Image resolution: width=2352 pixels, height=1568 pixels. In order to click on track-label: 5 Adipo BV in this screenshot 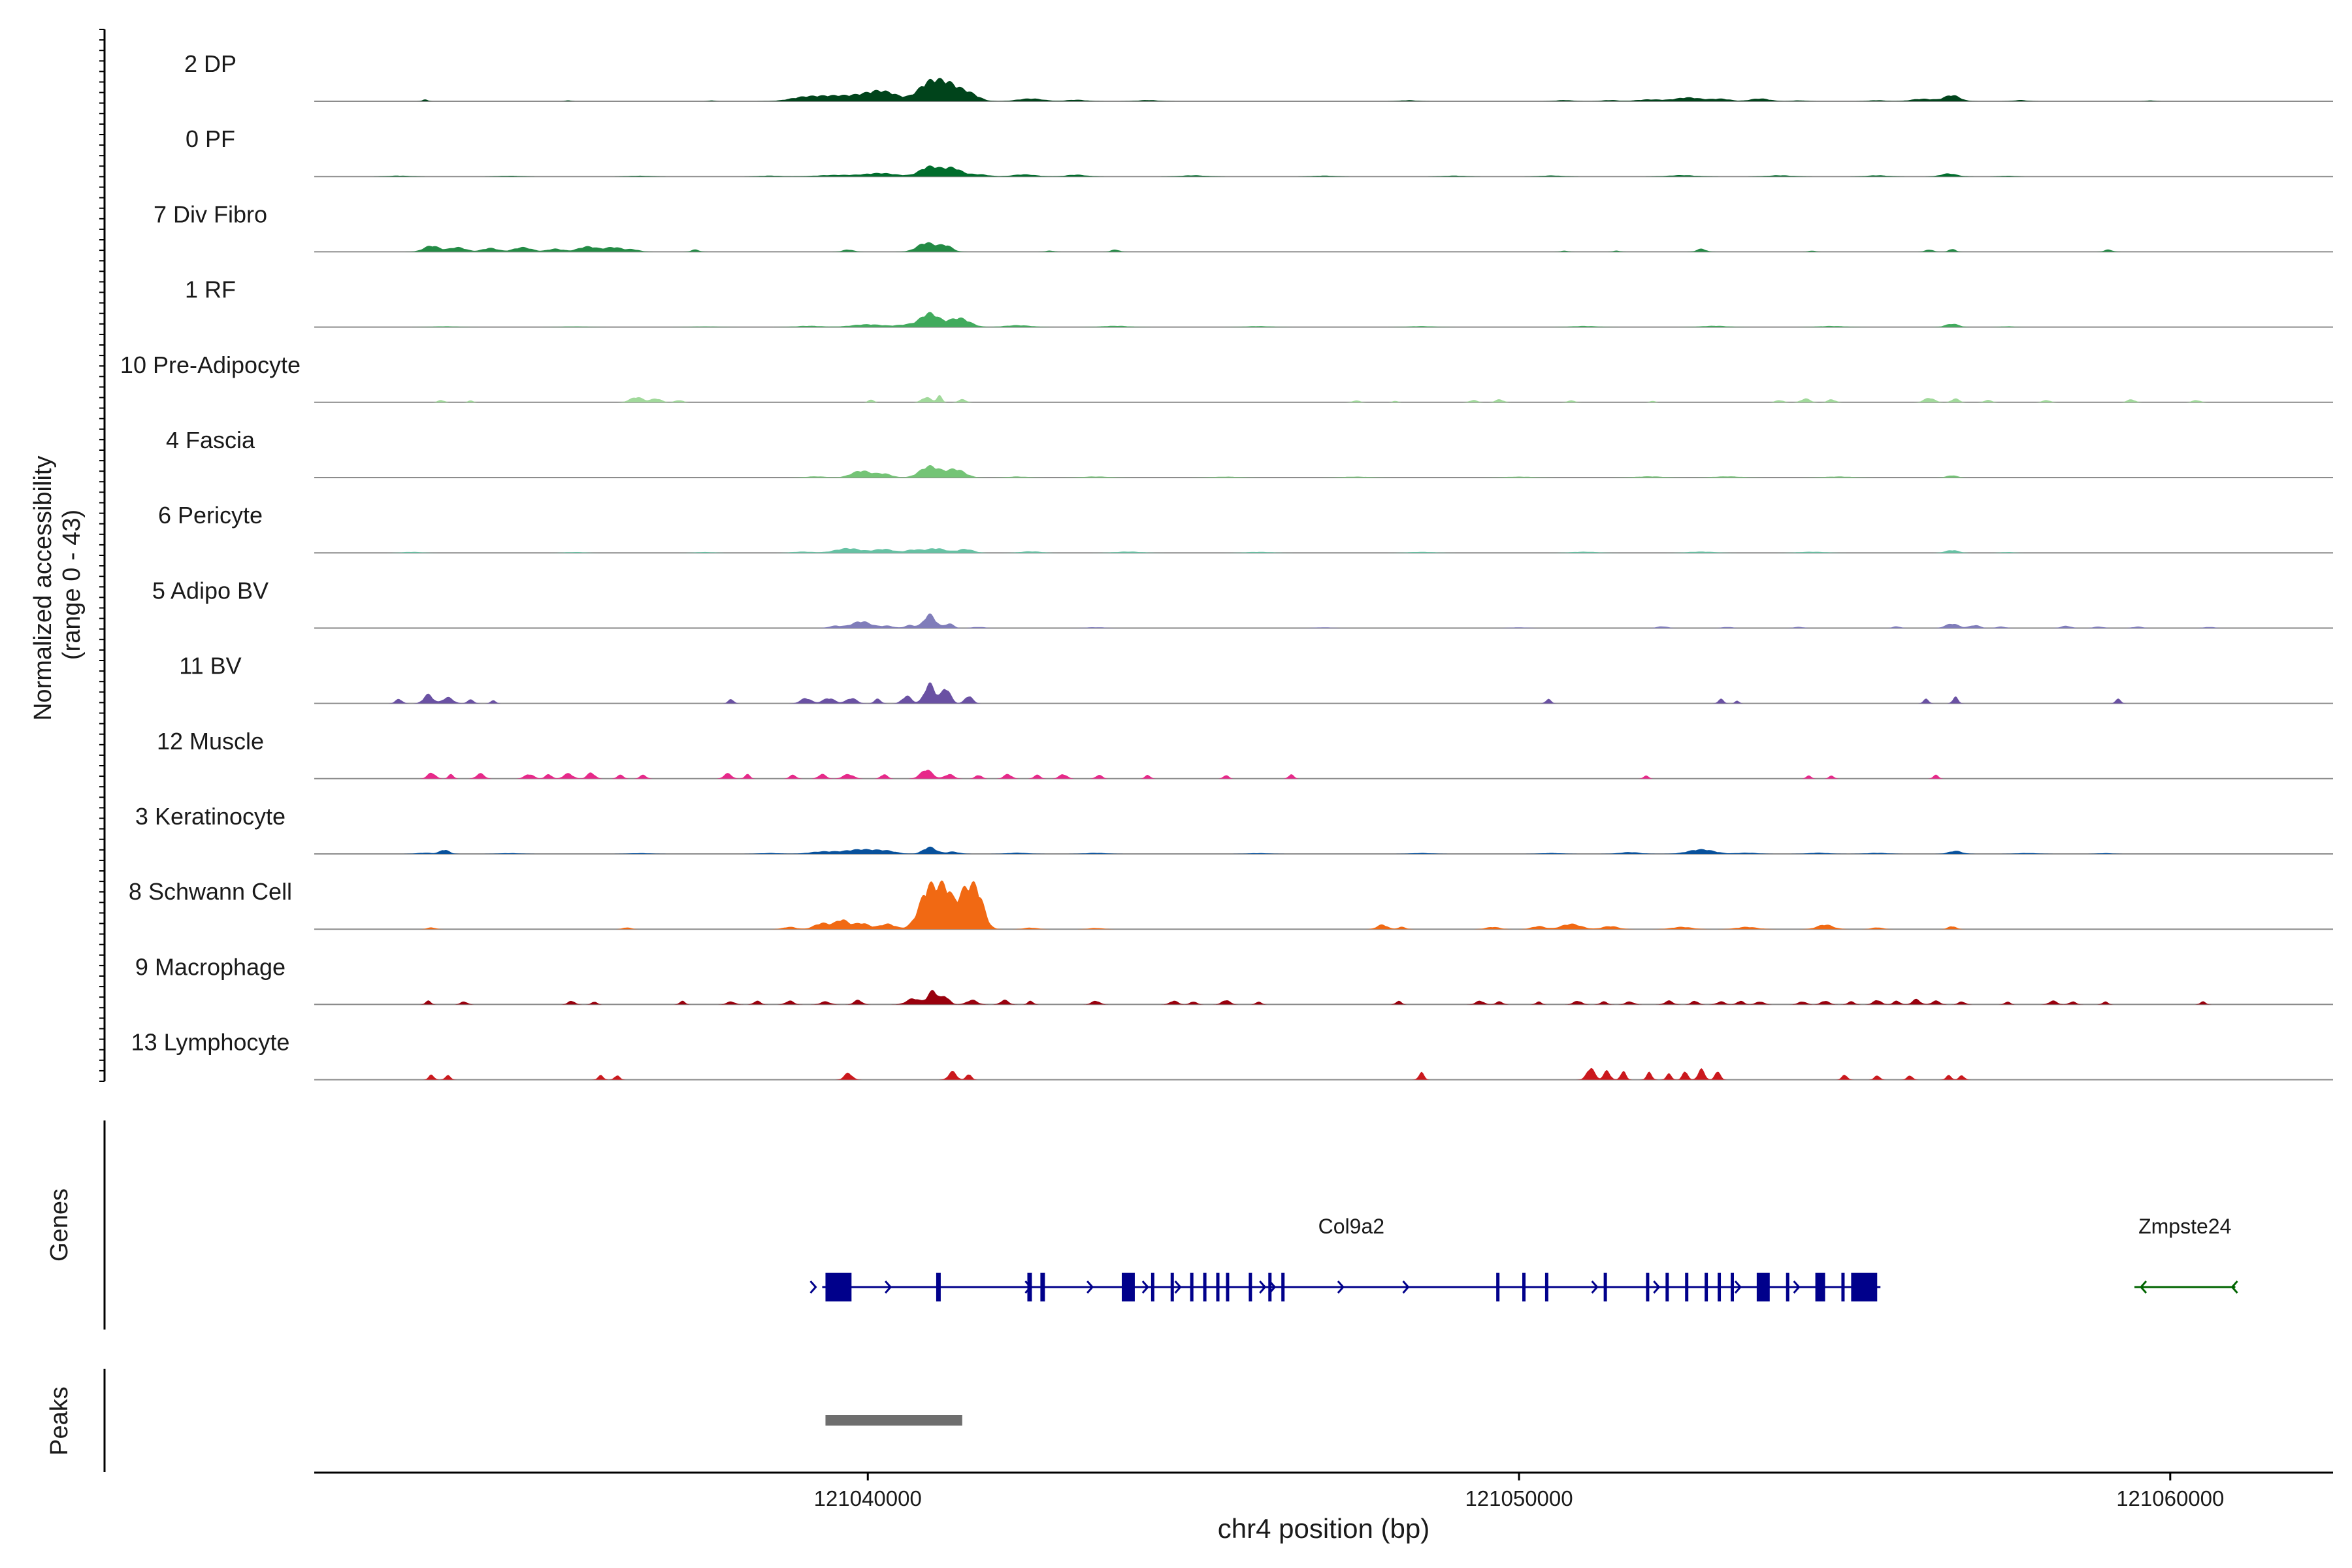, I will do `click(210, 590)`.